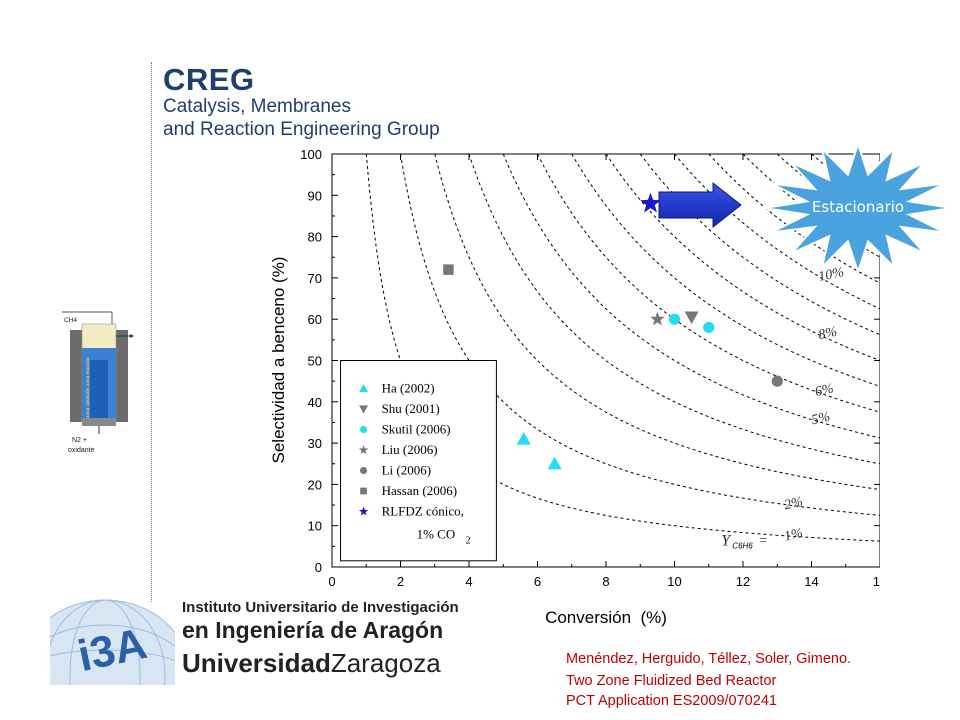  I want to click on yield-curve-label: 1%, so click(793, 535).